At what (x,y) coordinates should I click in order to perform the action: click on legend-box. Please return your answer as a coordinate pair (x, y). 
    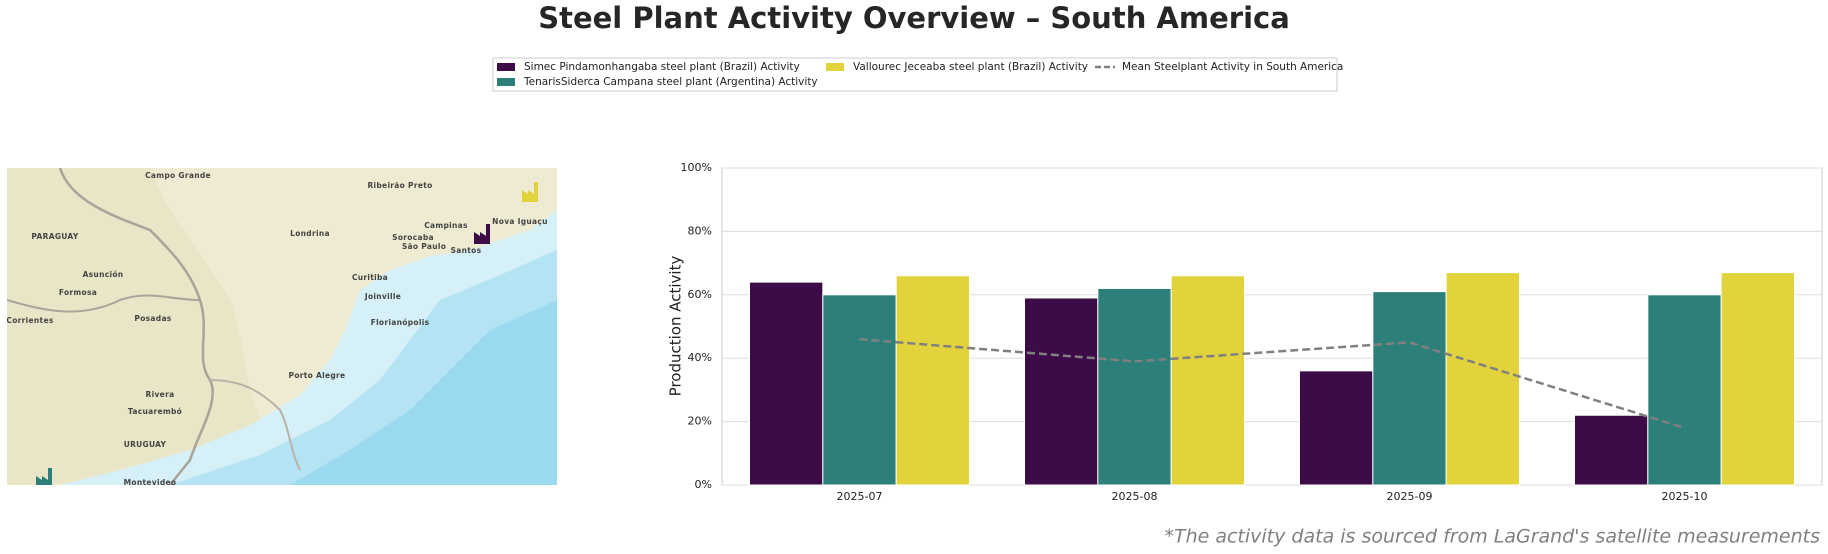
    Looking at the image, I should click on (915, 74).